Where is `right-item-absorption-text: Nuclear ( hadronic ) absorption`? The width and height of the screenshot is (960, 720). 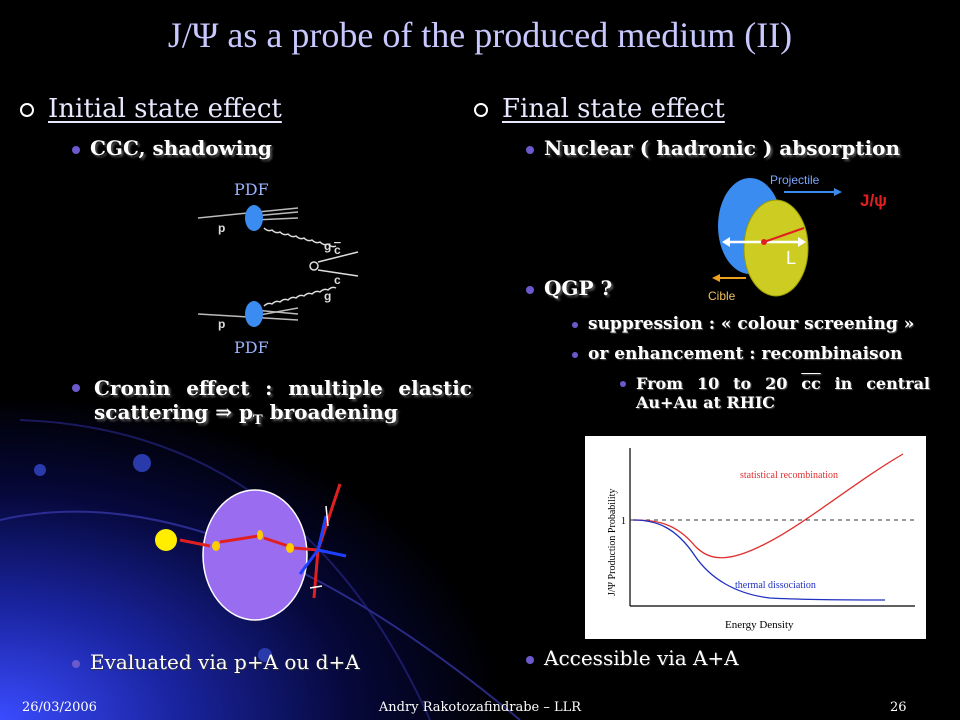 right-item-absorption-text: Nuclear ( hadronic ) absorption is located at coordinates (722, 148).